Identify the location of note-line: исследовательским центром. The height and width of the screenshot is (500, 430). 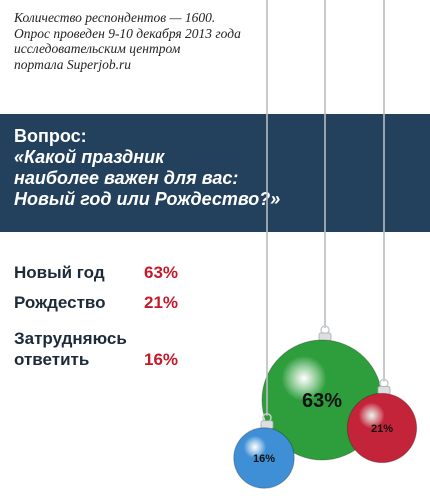
(97, 48).